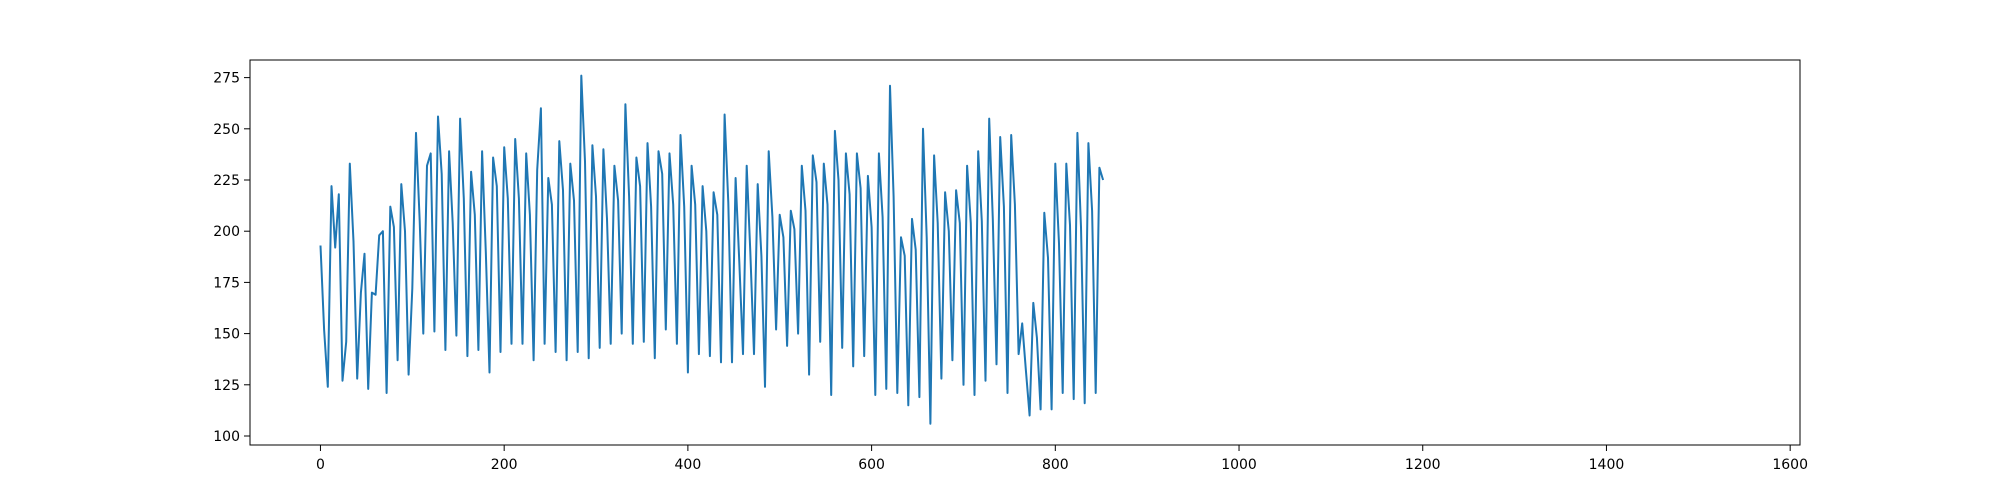 The height and width of the screenshot is (500, 2000). I want to click on x-tick-label: 600, so click(871, 465).